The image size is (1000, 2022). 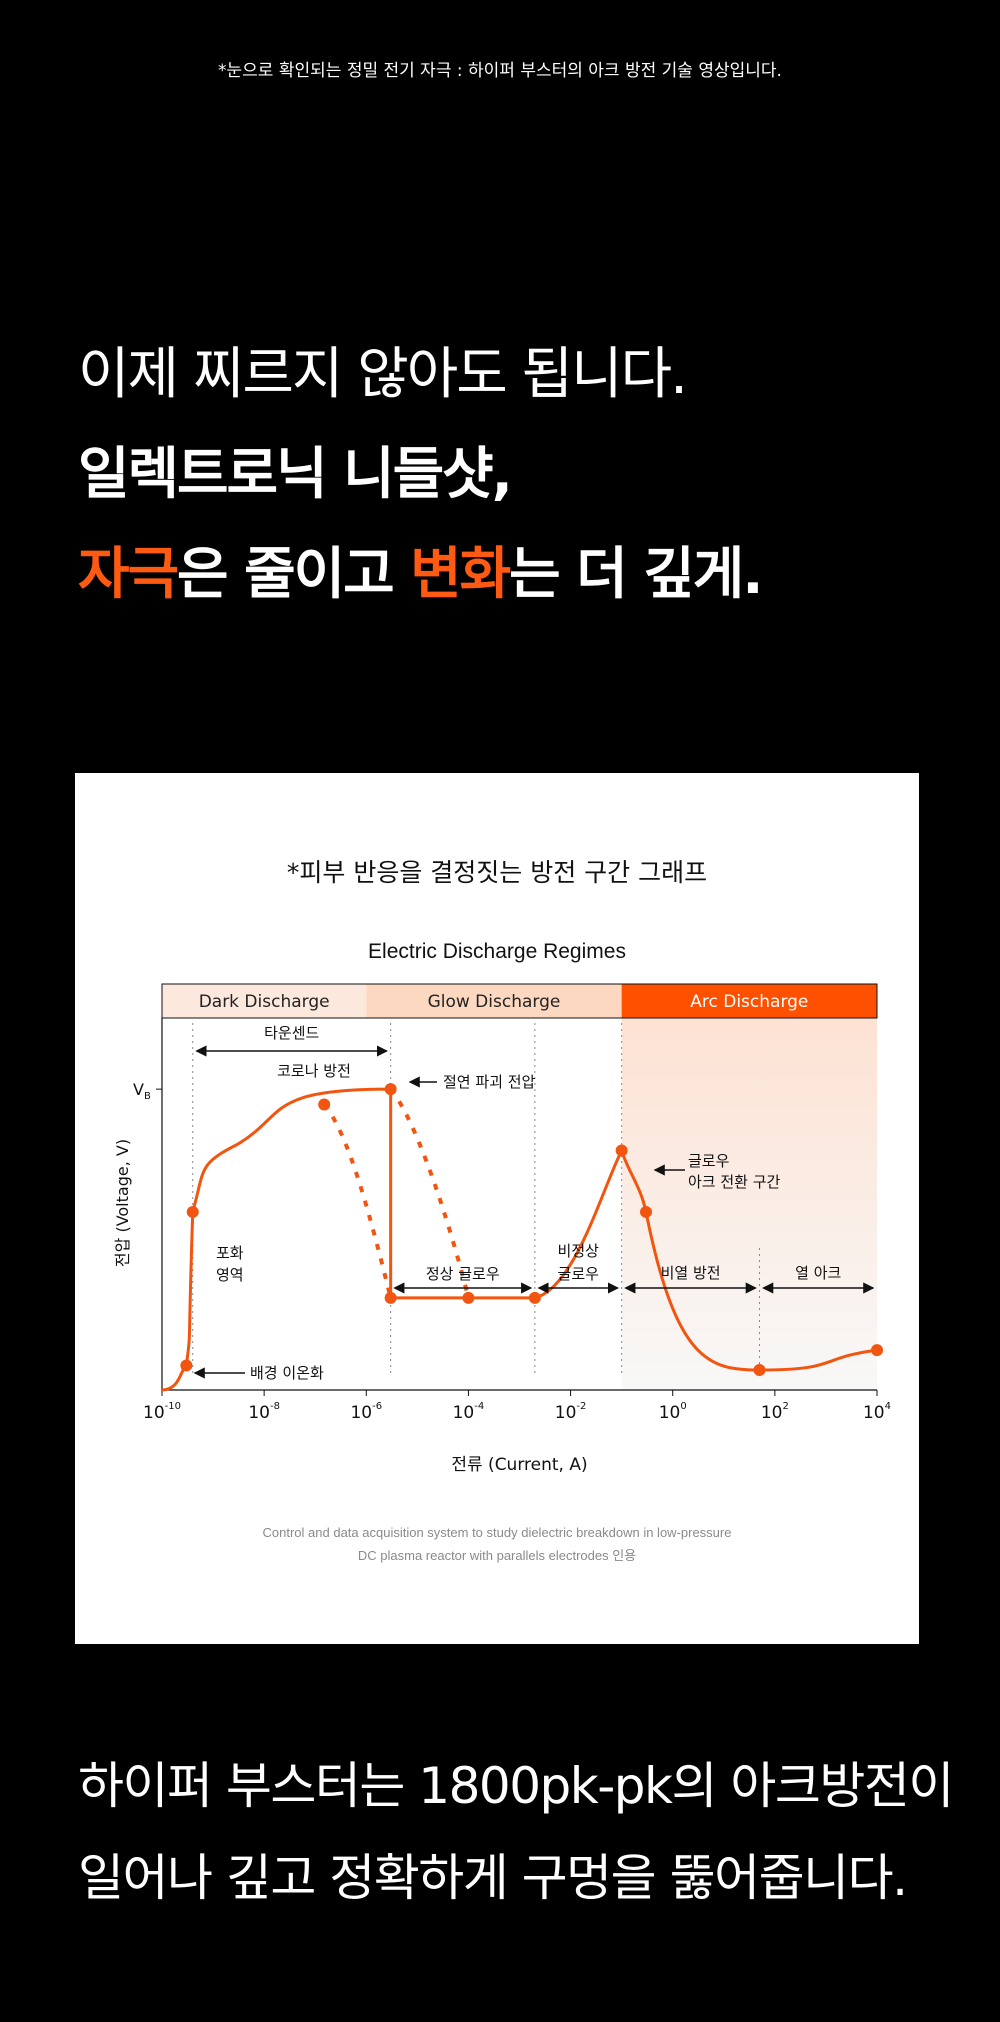 What do you see at coordinates (571, 1412) in the screenshot?
I see `x-tick-label-4: 10⁻²` at bounding box center [571, 1412].